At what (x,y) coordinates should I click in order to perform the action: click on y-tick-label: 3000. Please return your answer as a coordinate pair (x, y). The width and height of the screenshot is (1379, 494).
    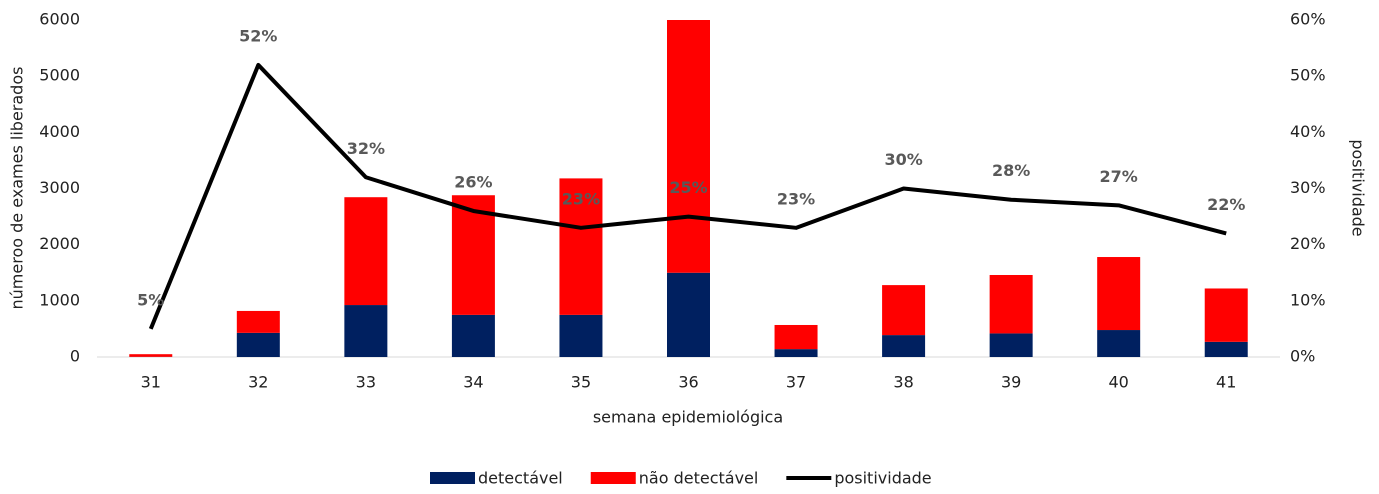
    Looking at the image, I should click on (59, 187).